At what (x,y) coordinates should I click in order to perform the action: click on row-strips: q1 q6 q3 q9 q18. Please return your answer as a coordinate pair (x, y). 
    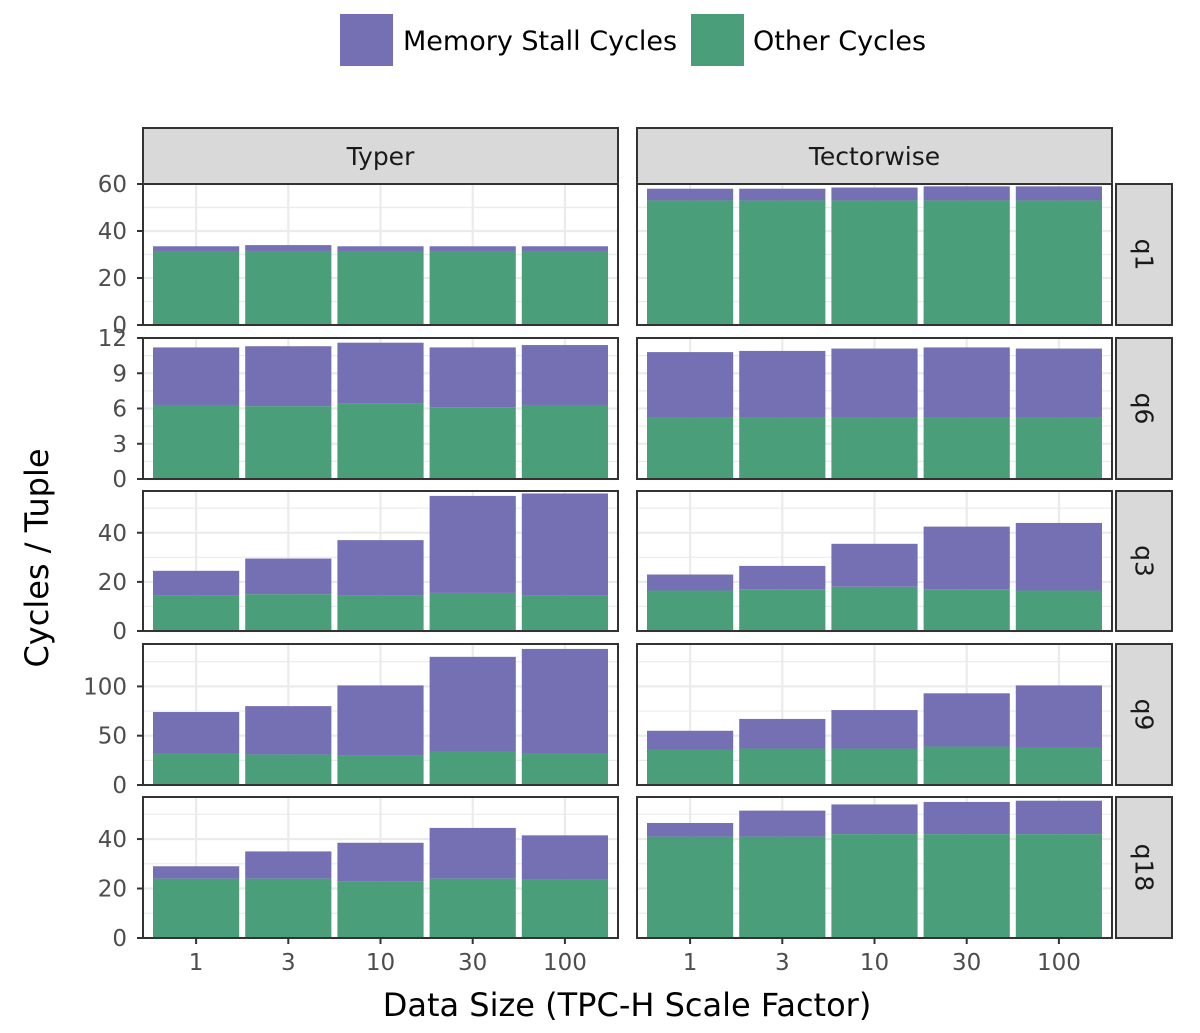
    Looking at the image, I should click on (1144, 561).